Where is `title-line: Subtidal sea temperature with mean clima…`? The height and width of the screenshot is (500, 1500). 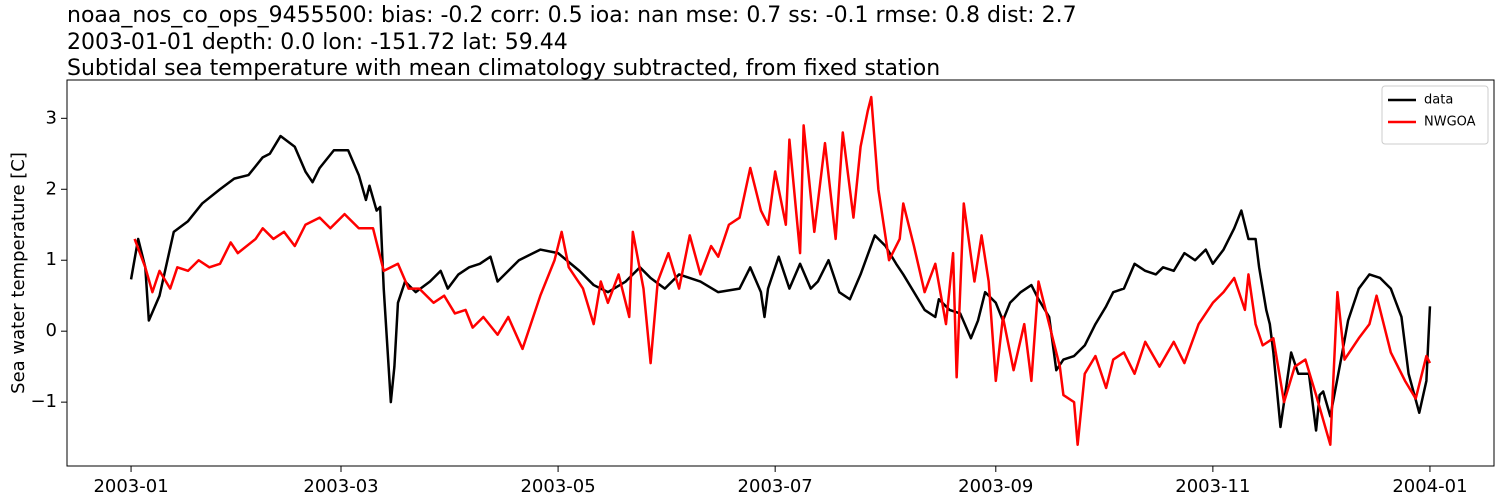
title-line: Subtidal sea temperature with mean clima… is located at coordinates (503, 68).